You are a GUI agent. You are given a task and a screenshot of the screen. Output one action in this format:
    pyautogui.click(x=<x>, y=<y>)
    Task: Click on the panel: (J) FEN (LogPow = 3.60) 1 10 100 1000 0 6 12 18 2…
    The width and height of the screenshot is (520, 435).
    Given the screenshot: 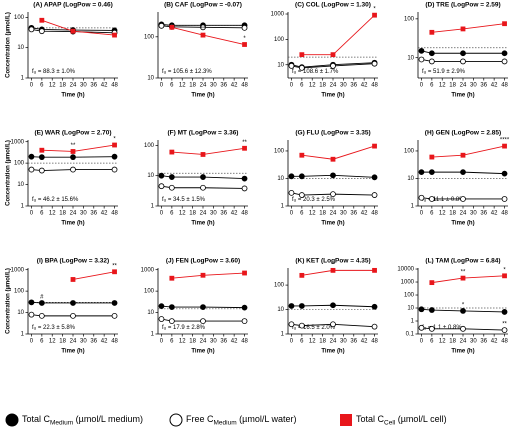 What is the action you would take?
    pyautogui.click(x=195, y=306)
    